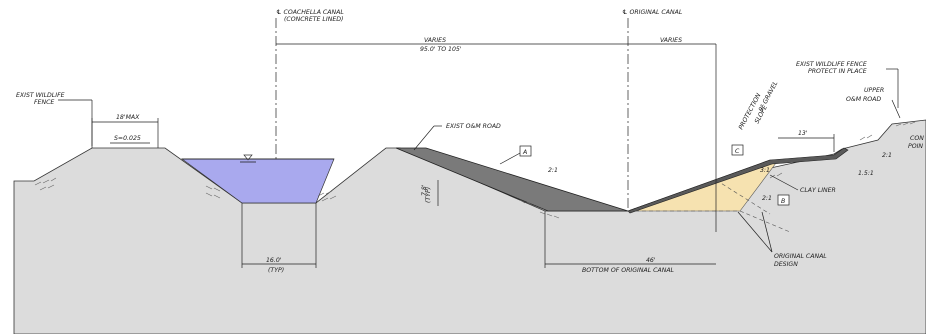 The width and height of the screenshot is (926, 334). What do you see at coordinates (767, 198) in the screenshot?
I see `slope-2-1-lower: 2:1` at bounding box center [767, 198].